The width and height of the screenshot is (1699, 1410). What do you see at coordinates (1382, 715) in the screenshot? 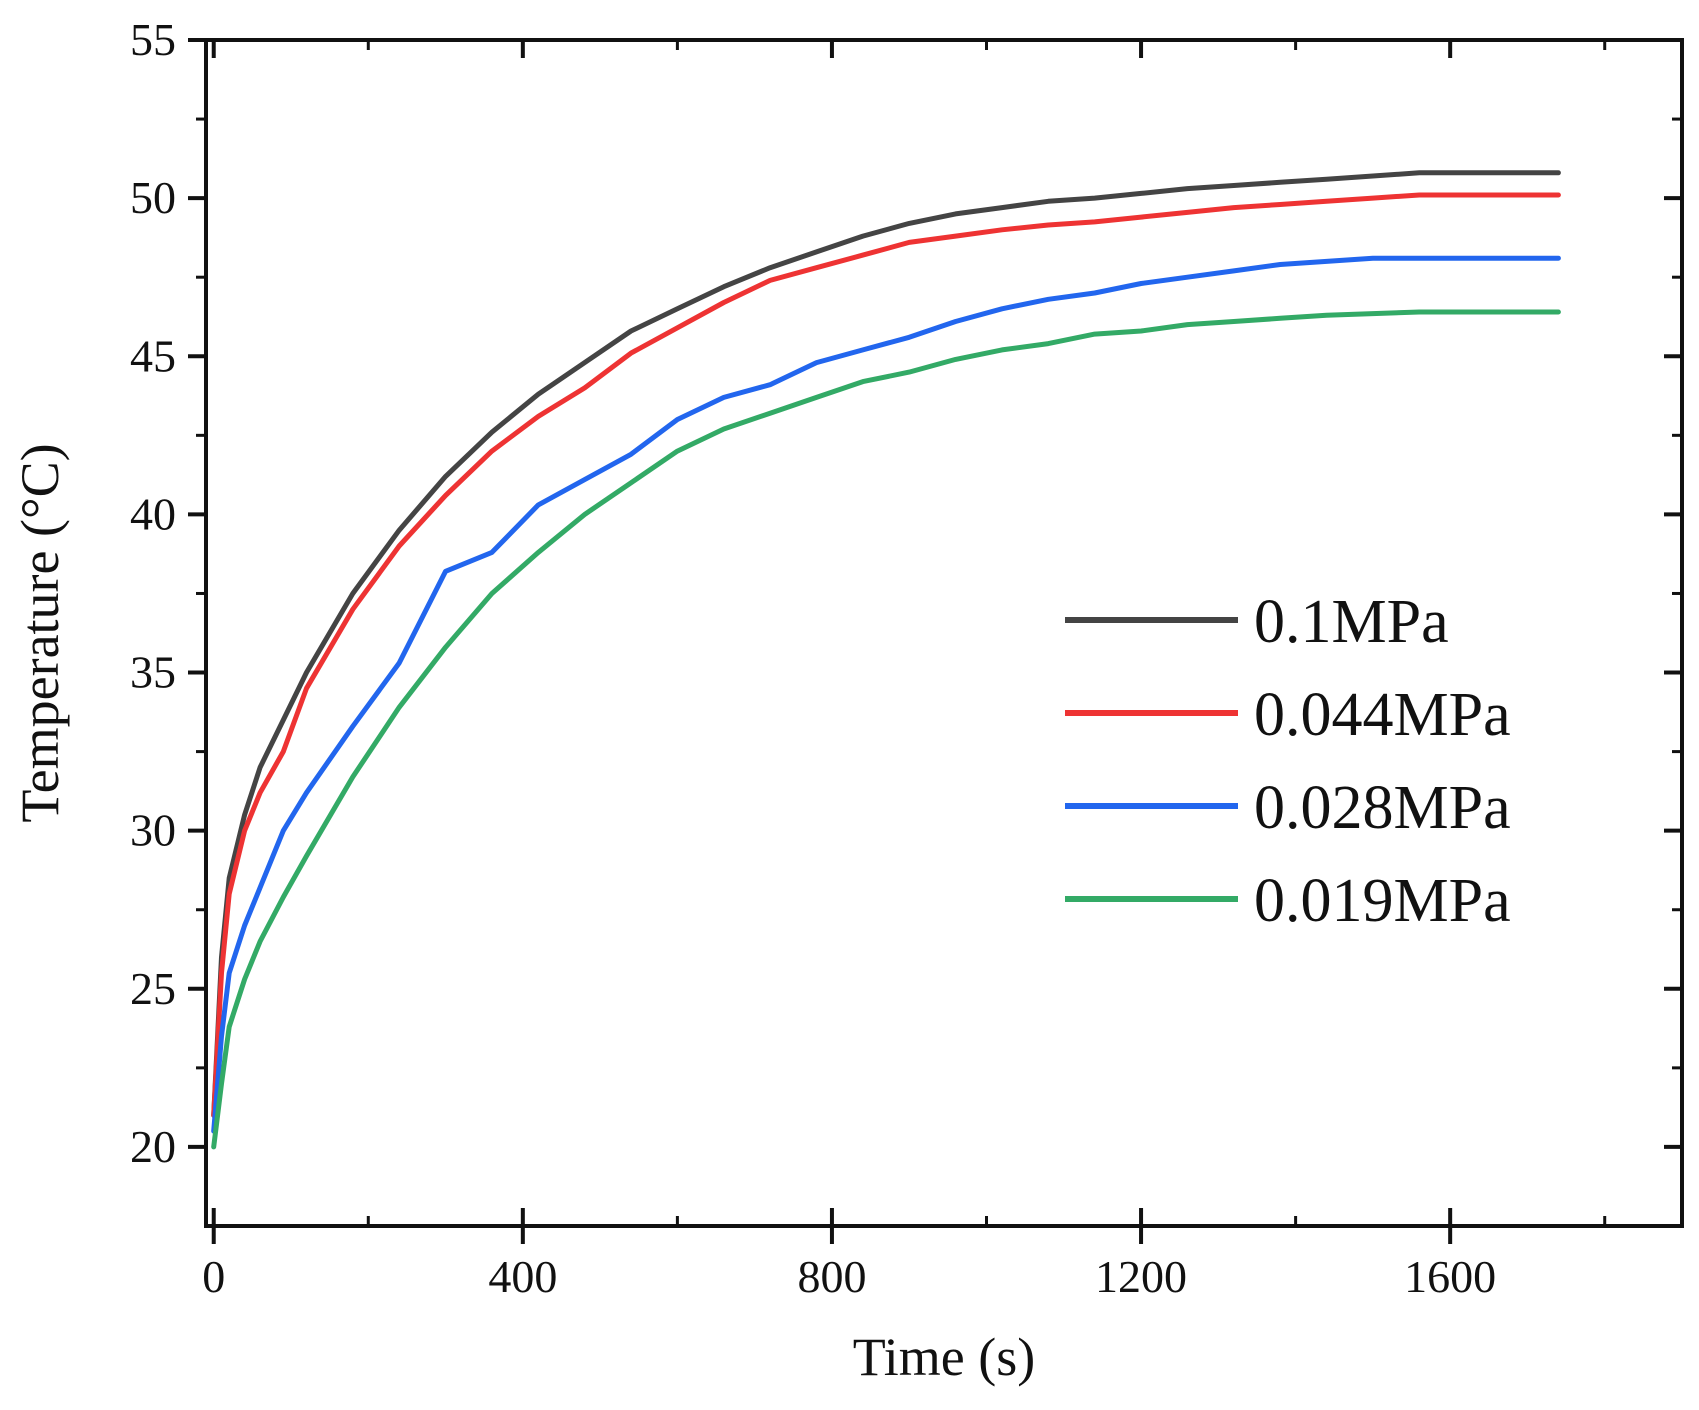
I see `legend-label: 0.044MPa` at bounding box center [1382, 715].